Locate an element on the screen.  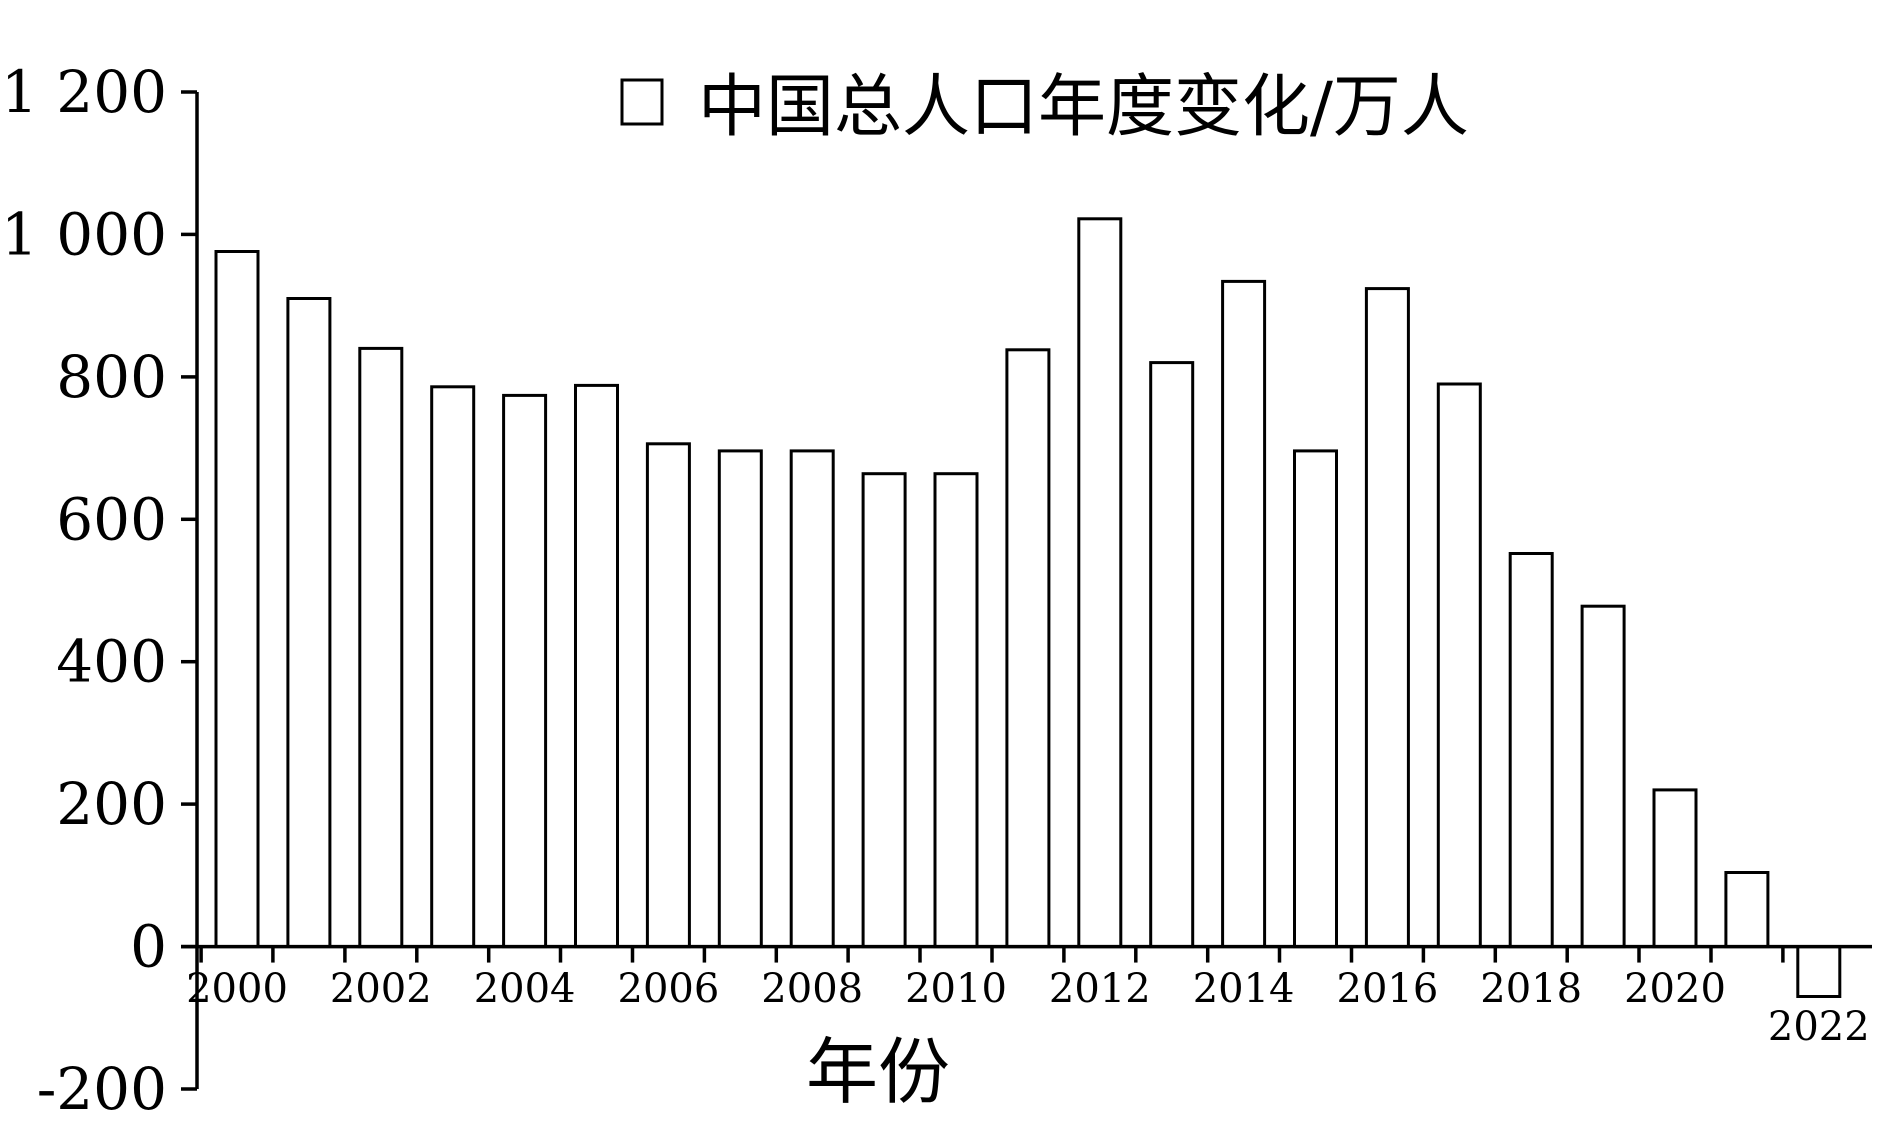
x-tick-label: 2008 is located at coordinates (812, 989).